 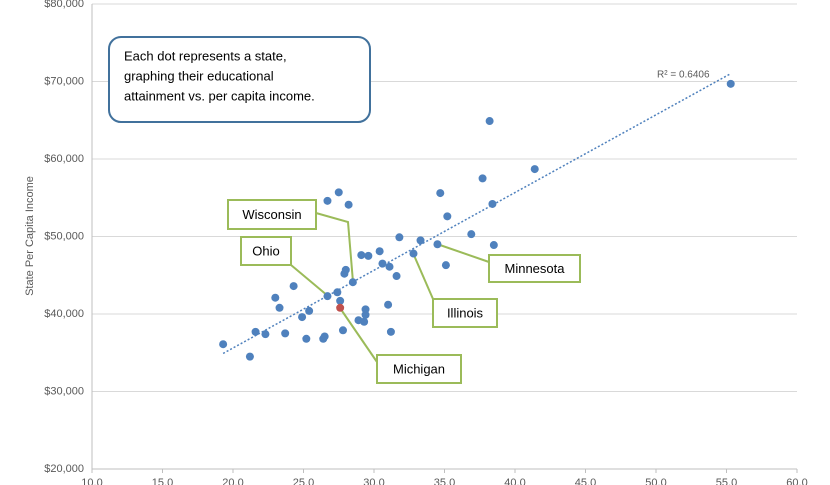 I want to click on callout-label: Minnesota, so click(x=535, y=268).